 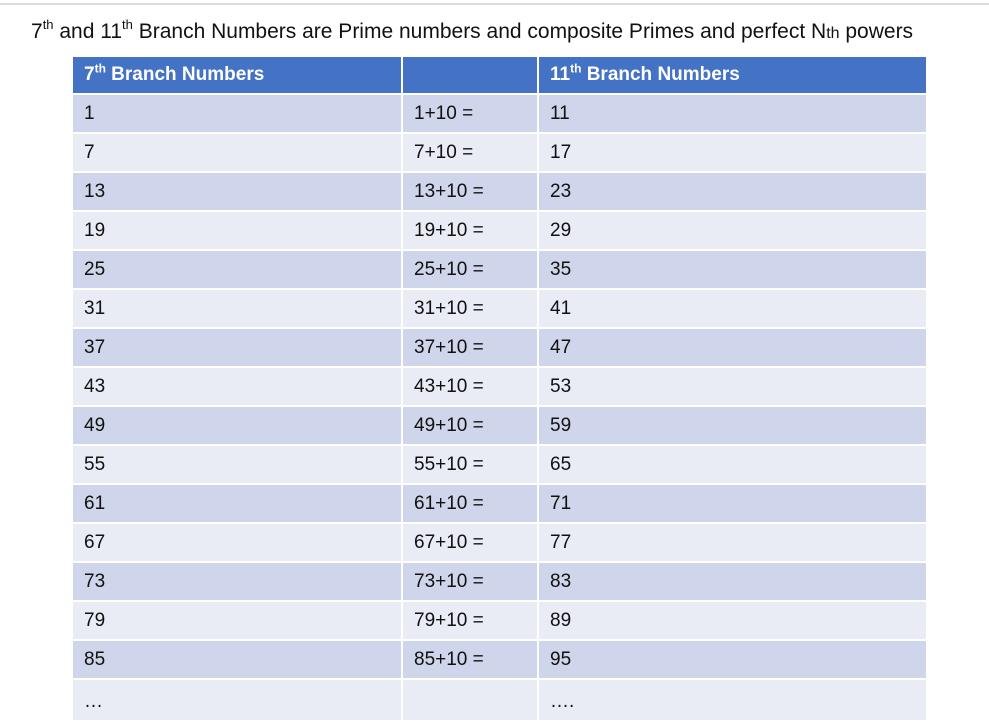 I want to click on table-row: 73 73+10 = 83, so click(x=499, y=581).